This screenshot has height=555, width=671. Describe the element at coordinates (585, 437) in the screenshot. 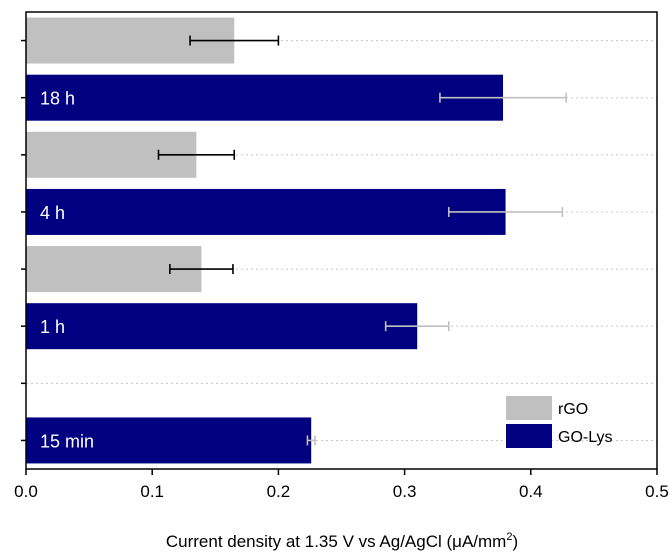

I see `legend-label-golys: GO-Lys` at that location.